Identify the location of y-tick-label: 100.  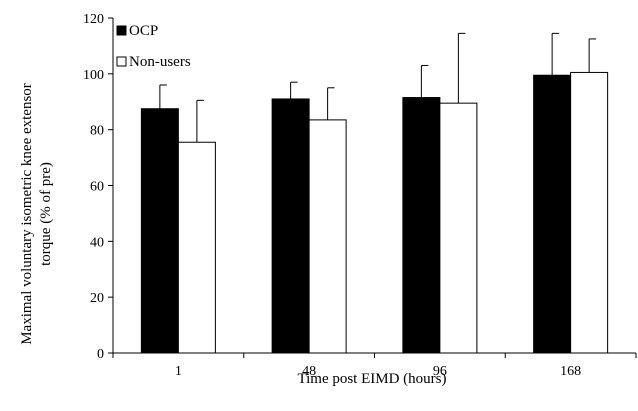
(93, 75).